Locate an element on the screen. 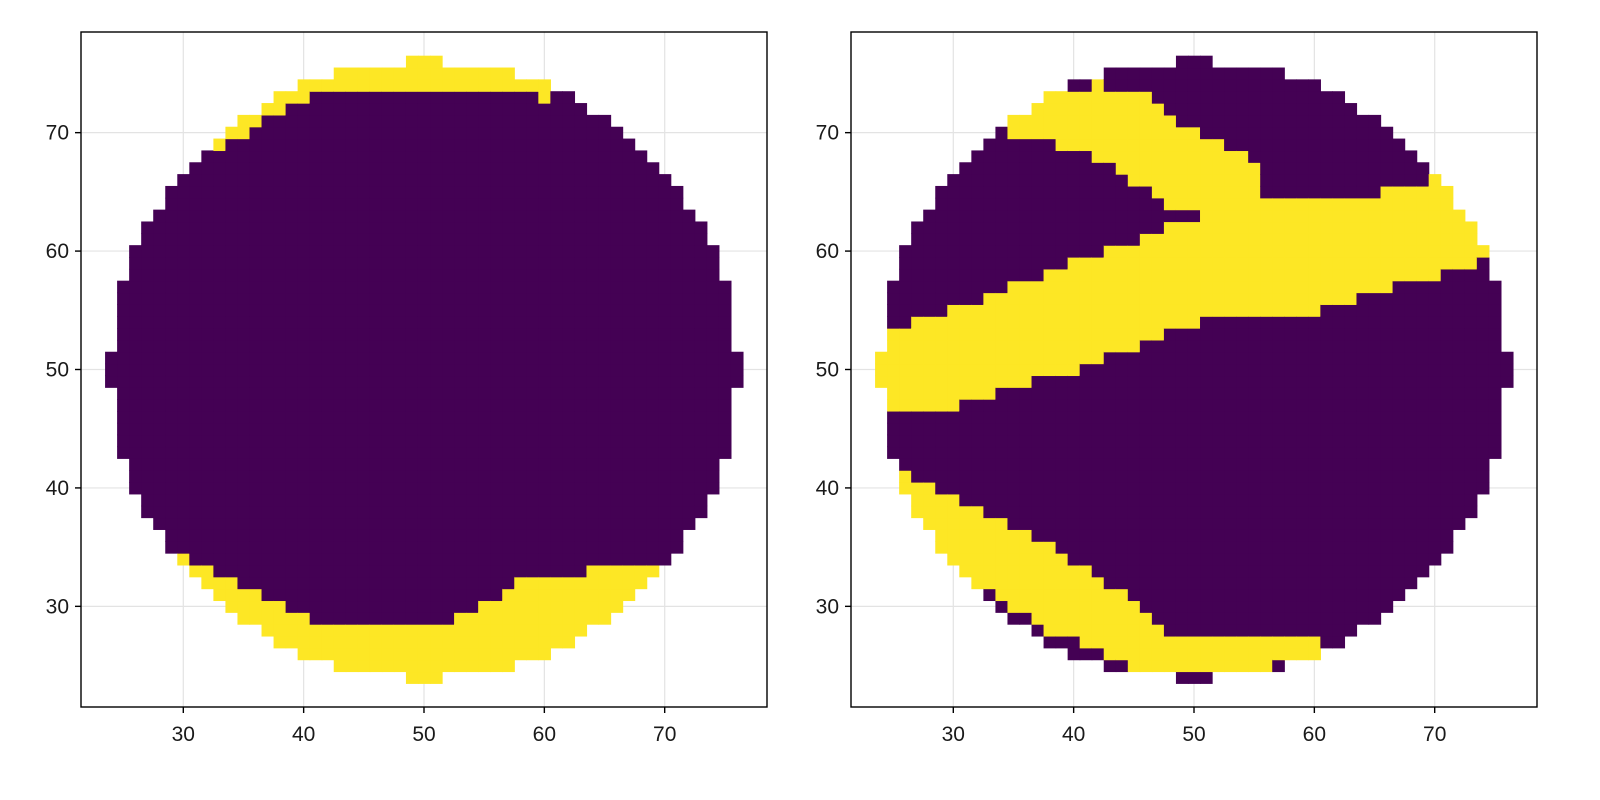  x-tick-label: 40 is located at coordinates (1073, 734).